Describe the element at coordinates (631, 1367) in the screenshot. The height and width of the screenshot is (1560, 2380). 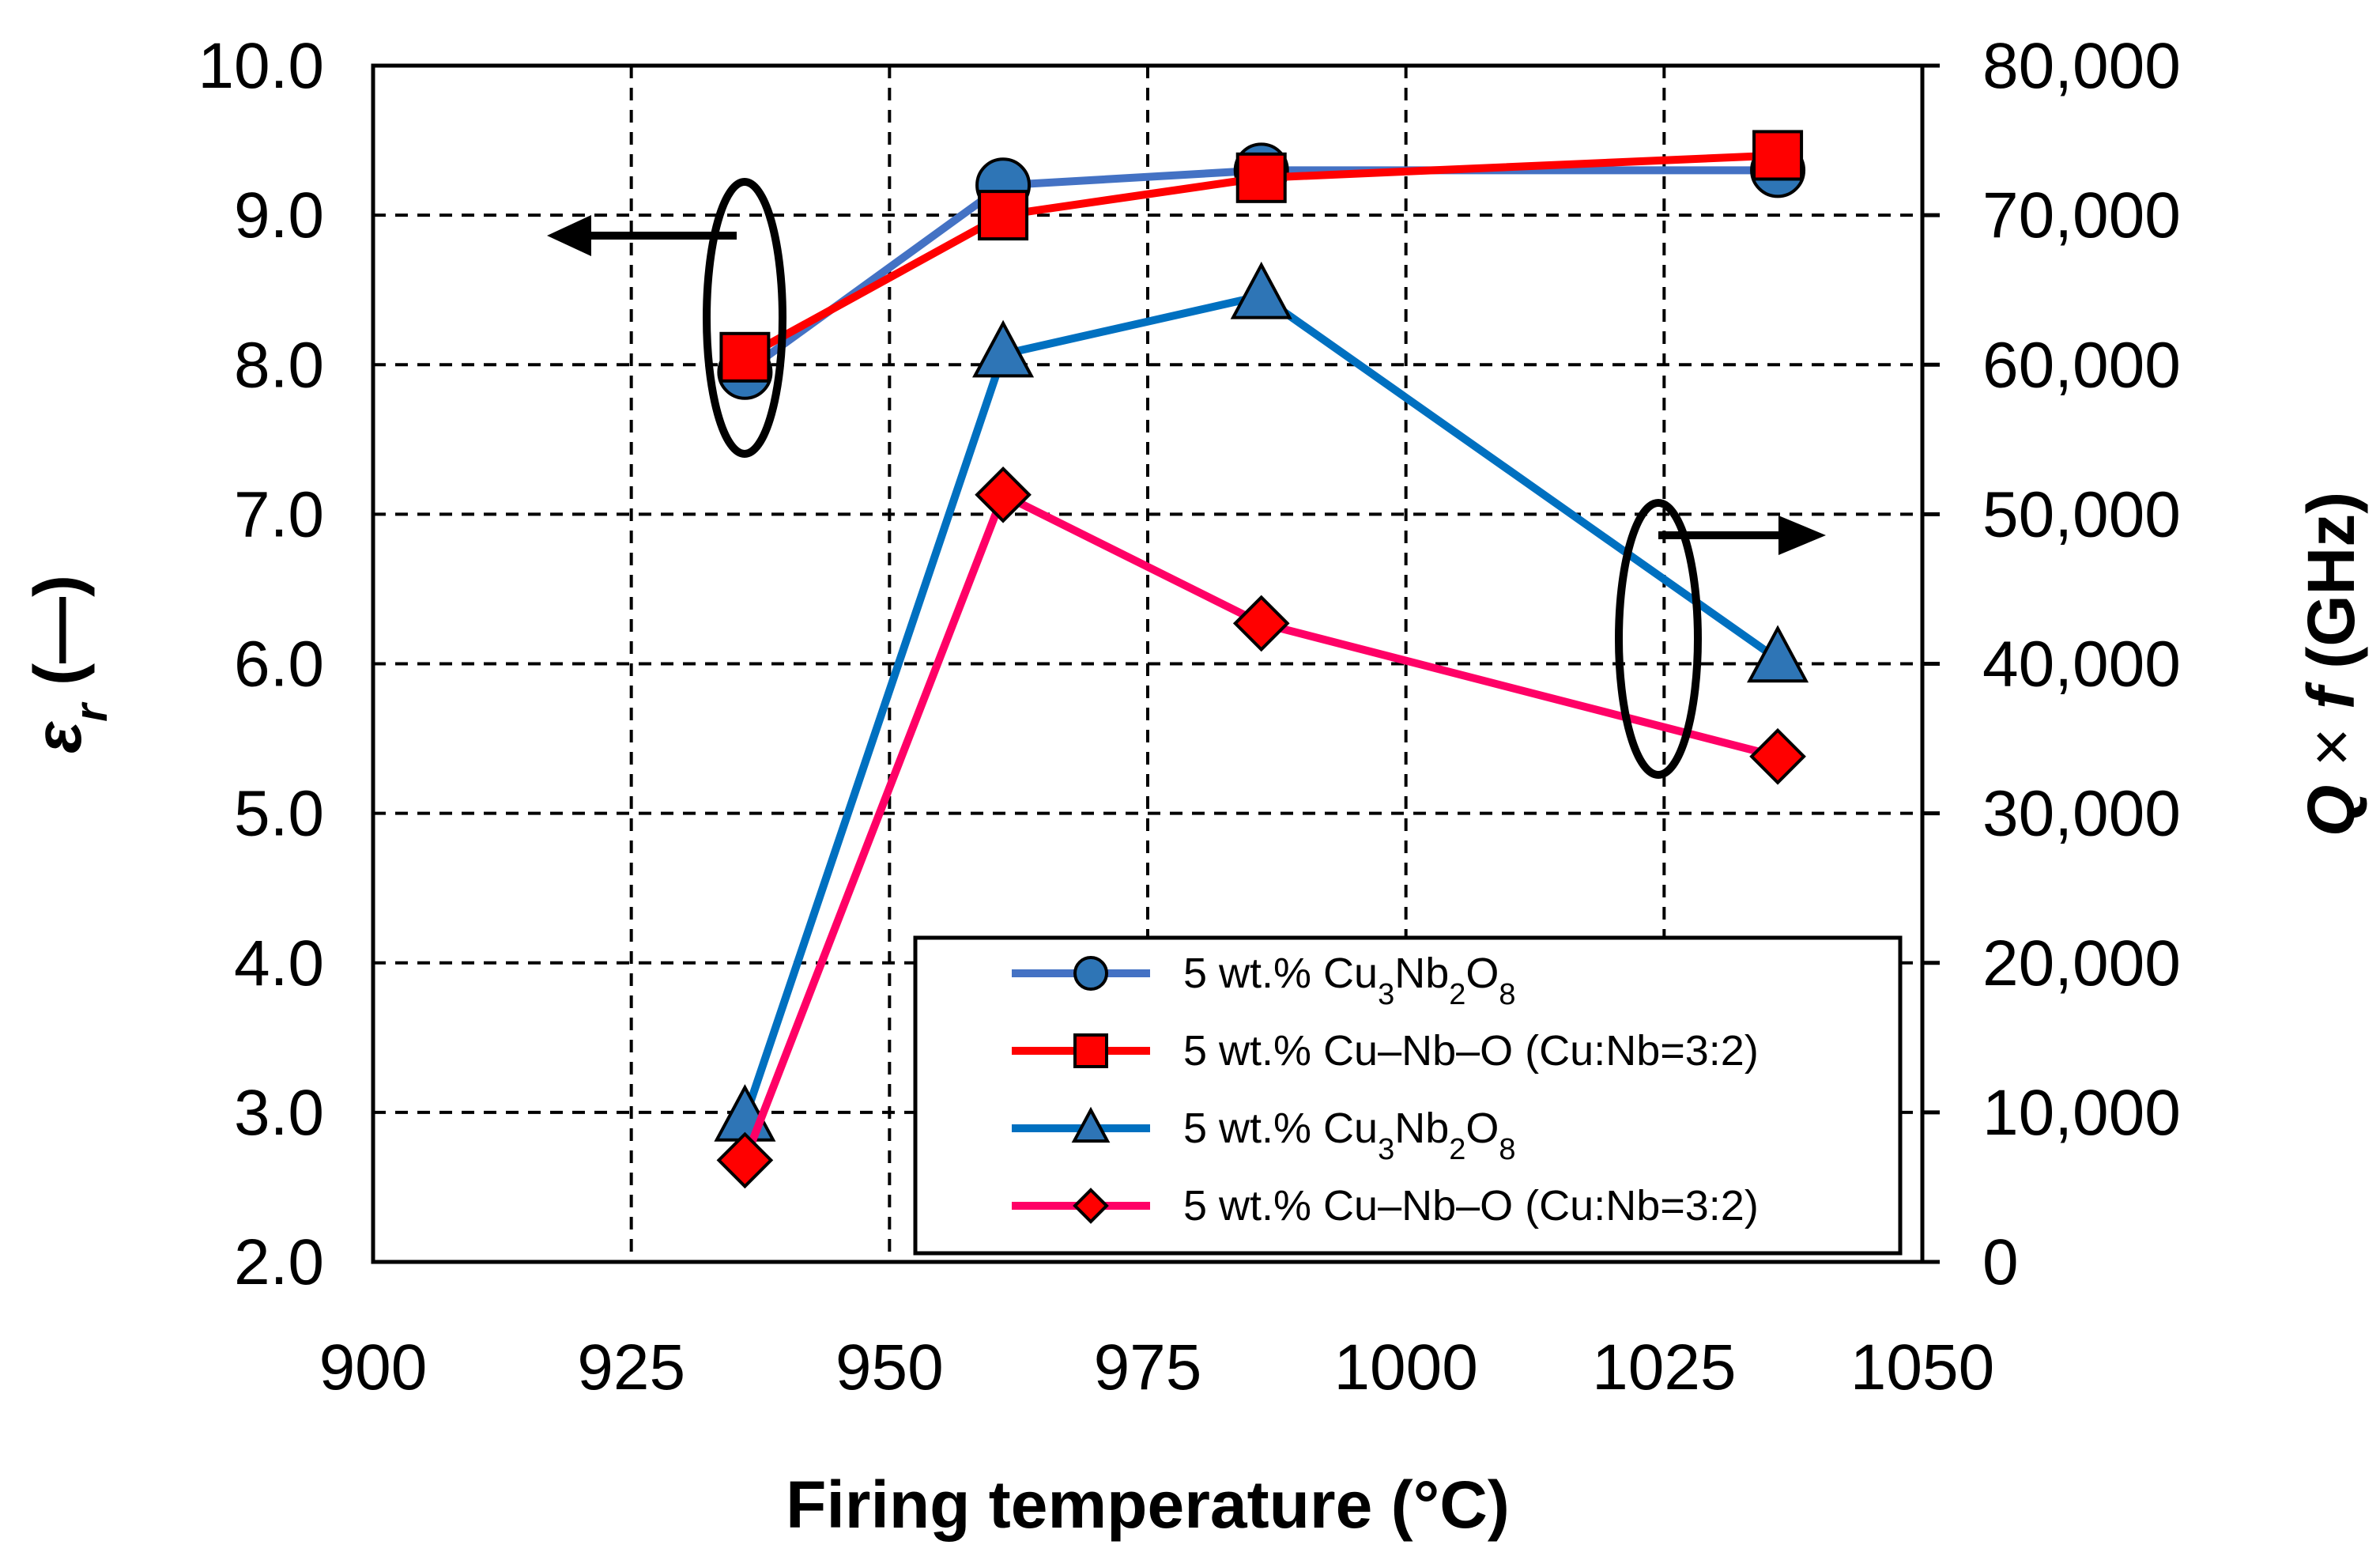
I see `x-tick-label: 925` at that location.